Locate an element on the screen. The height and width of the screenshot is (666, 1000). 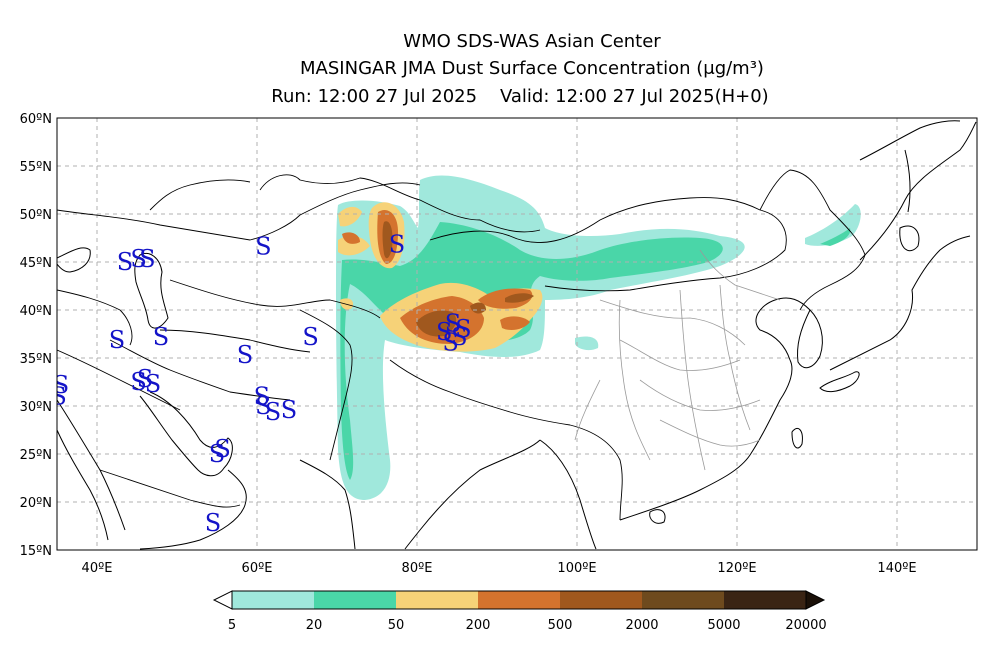
colorbar-under-arrow is located at coordinates (222, 600).